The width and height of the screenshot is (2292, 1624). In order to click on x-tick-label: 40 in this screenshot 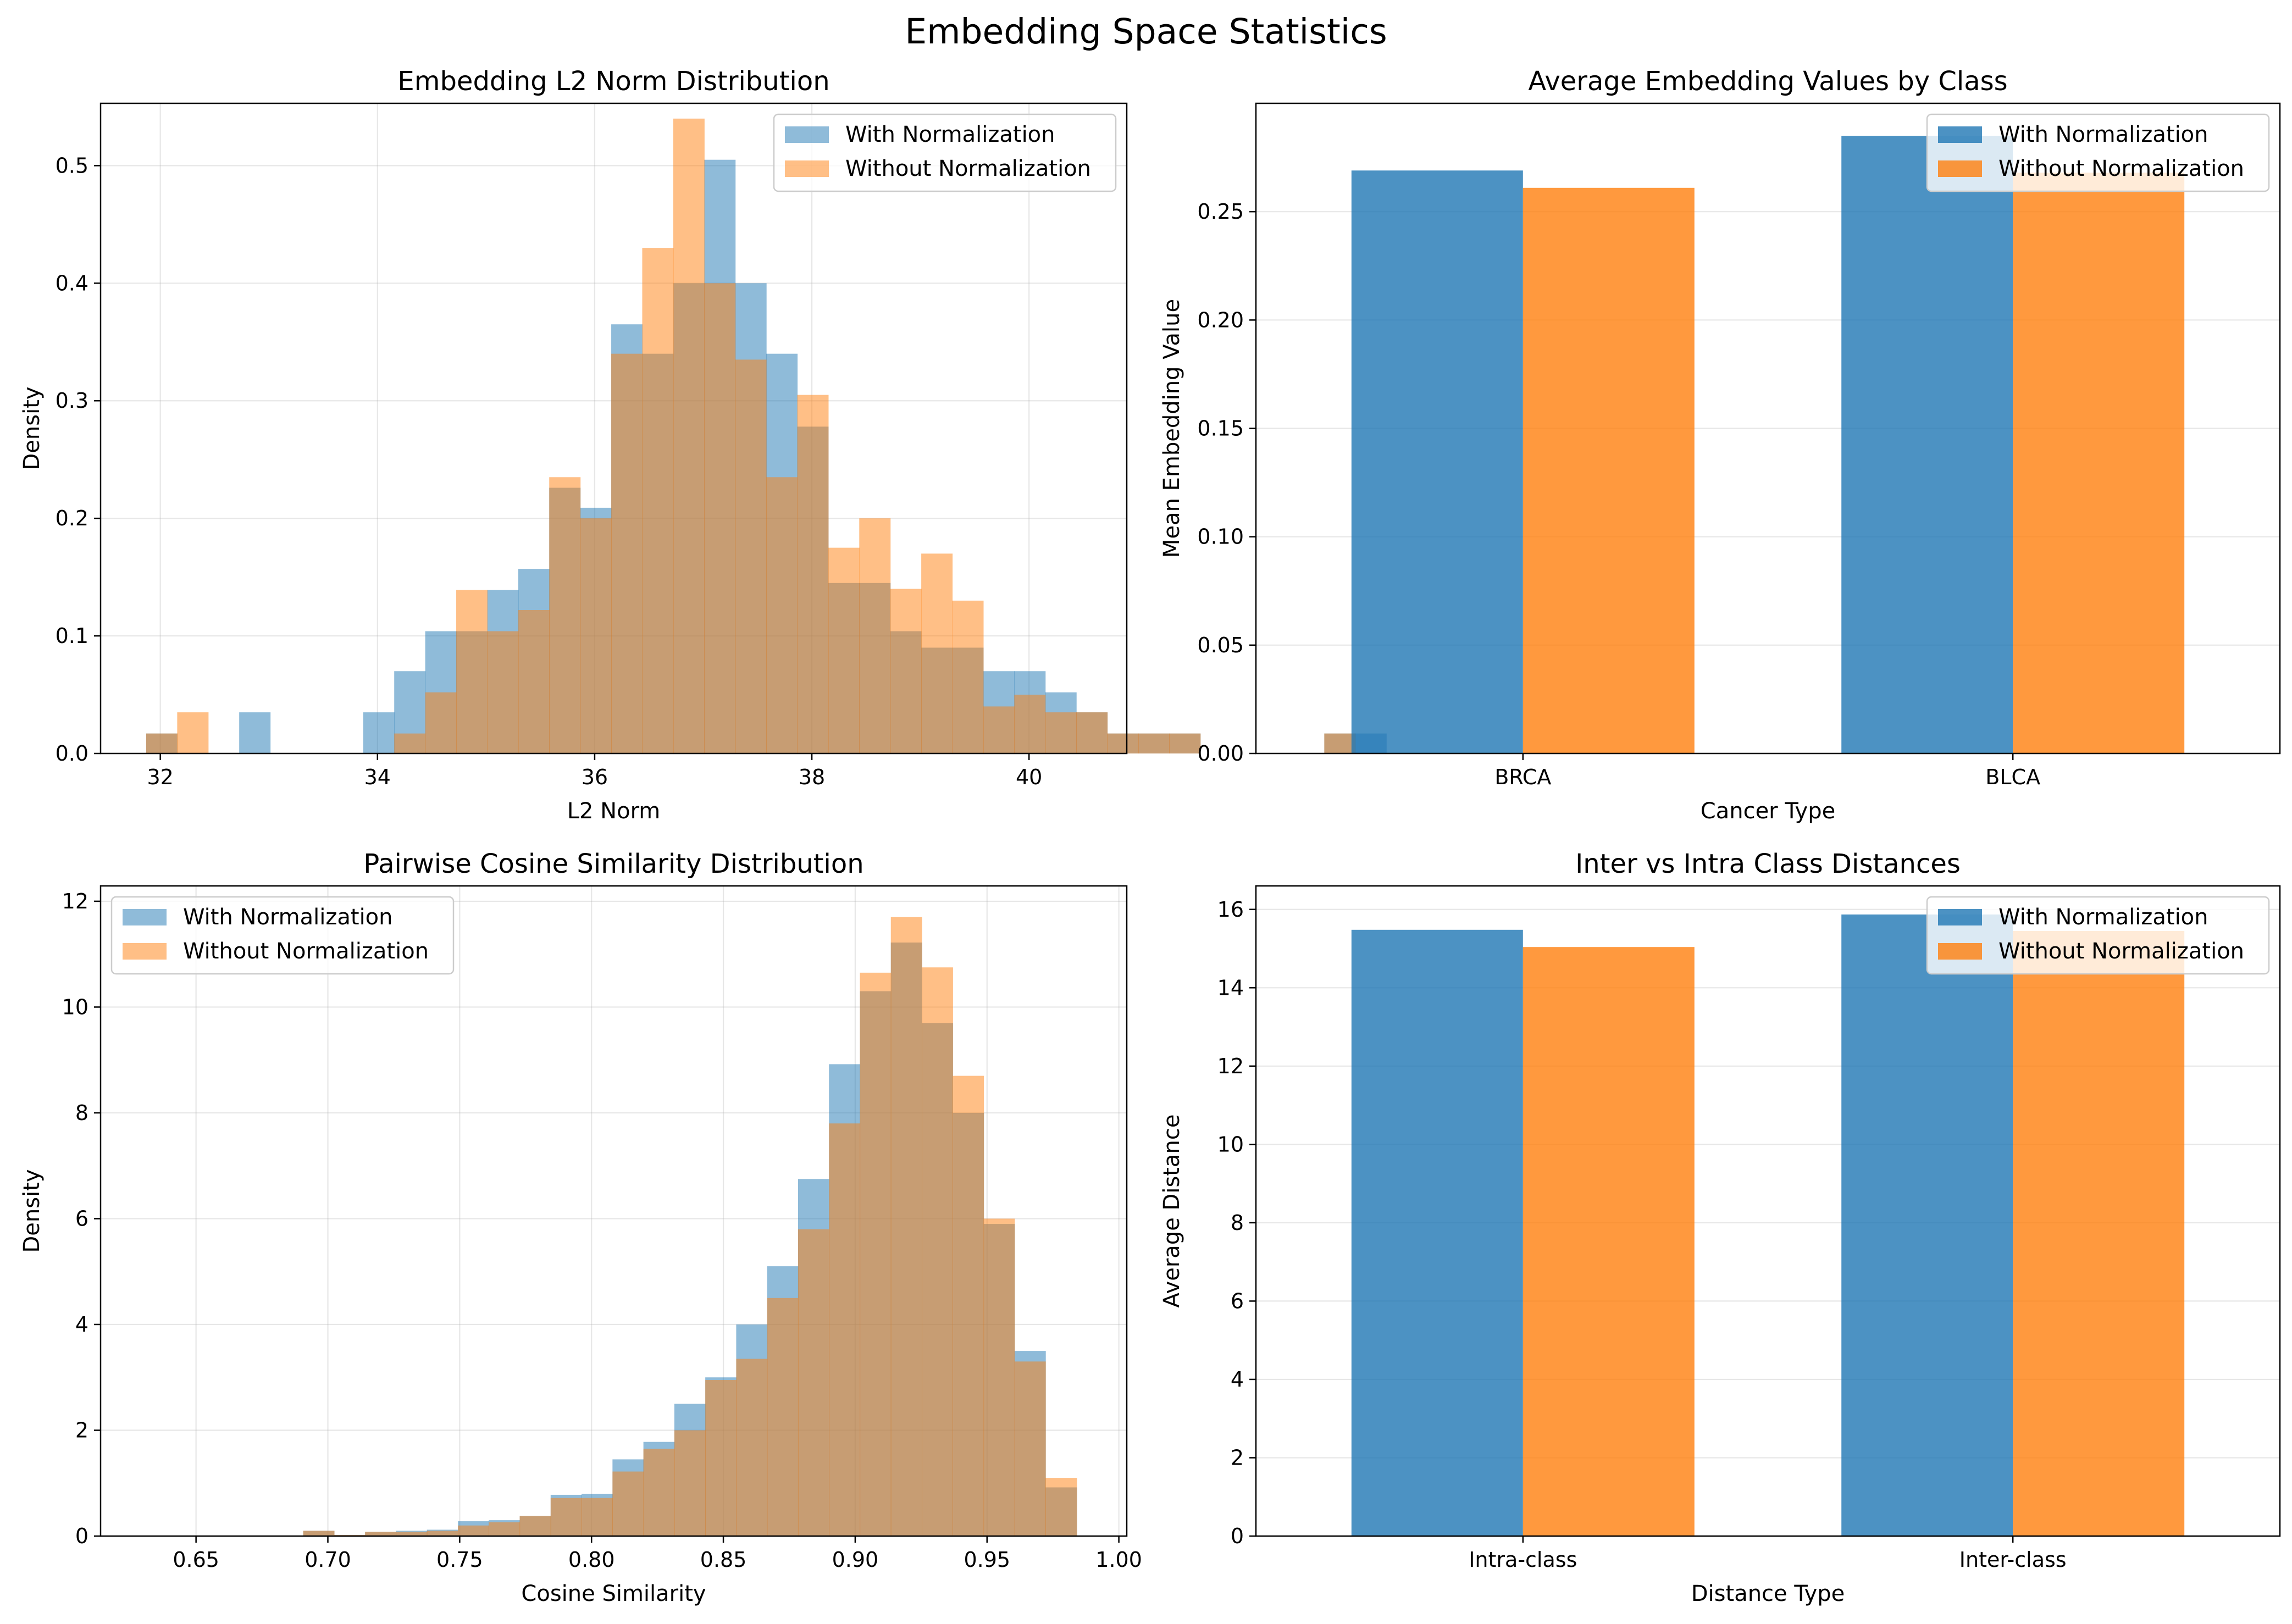, I will do `click(1029, 777)`.